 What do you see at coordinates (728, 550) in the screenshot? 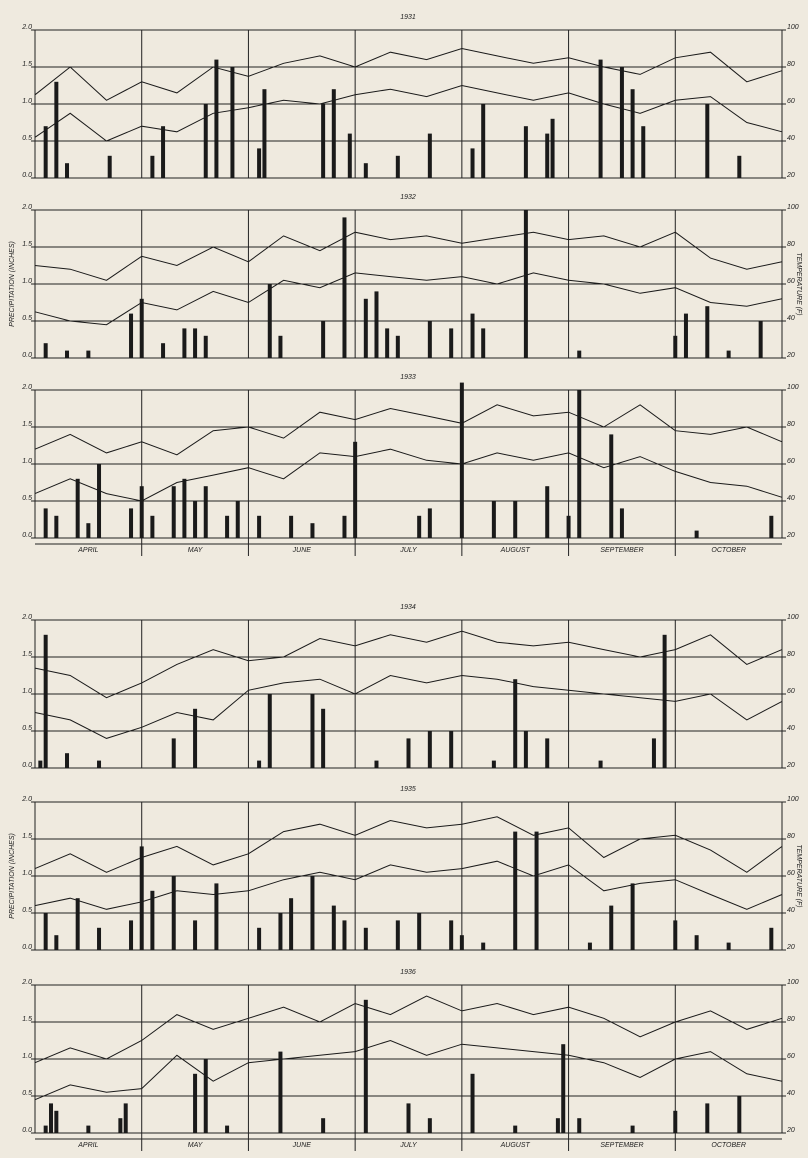
I see `month-label: OCTOBER` at bounding box center [728, 550].